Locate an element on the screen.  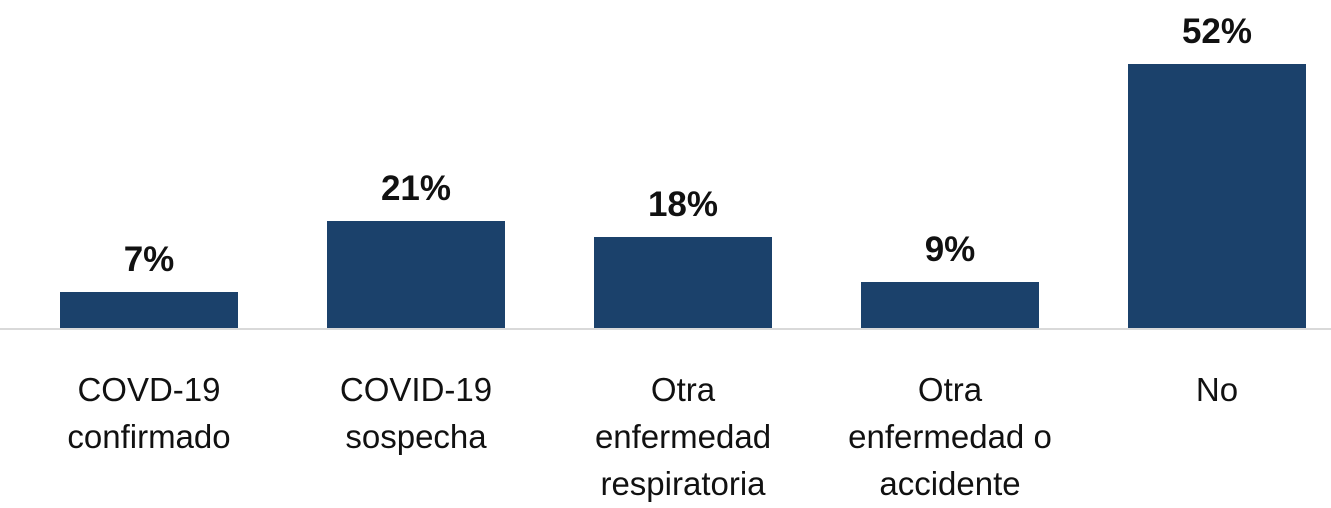
x-tick-label: Otra enfermedad o accidente is located at coordinates (950, 436).